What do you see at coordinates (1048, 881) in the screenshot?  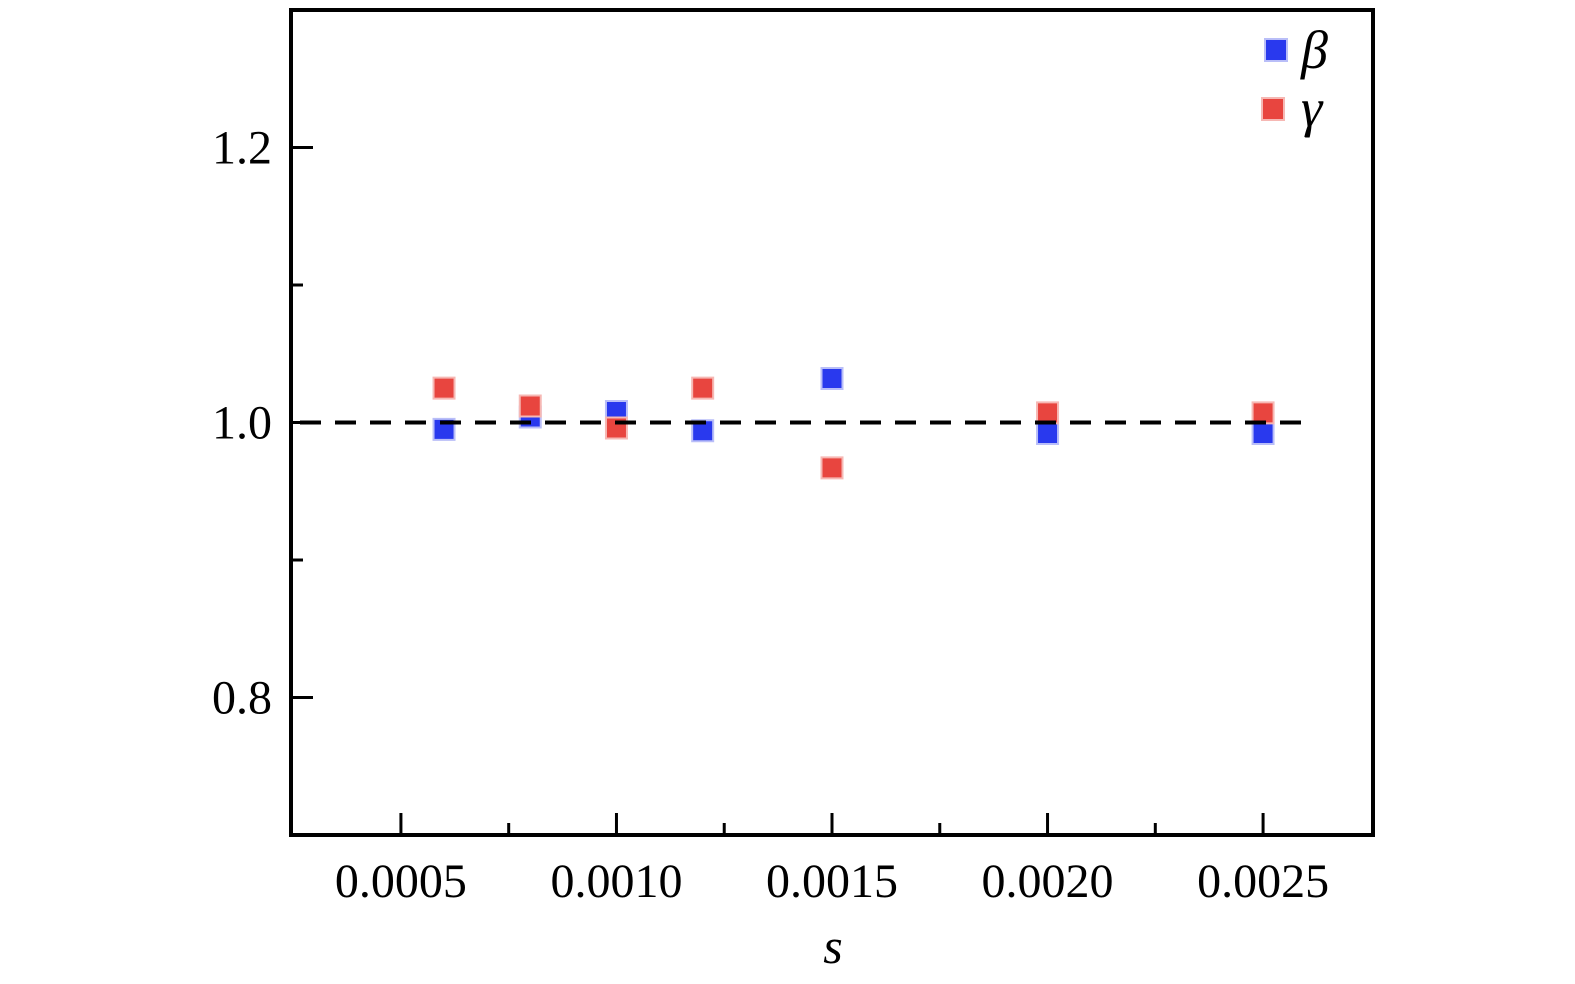 I see `x-tick-label: 0.0020` at bounding box center [1048, 881].